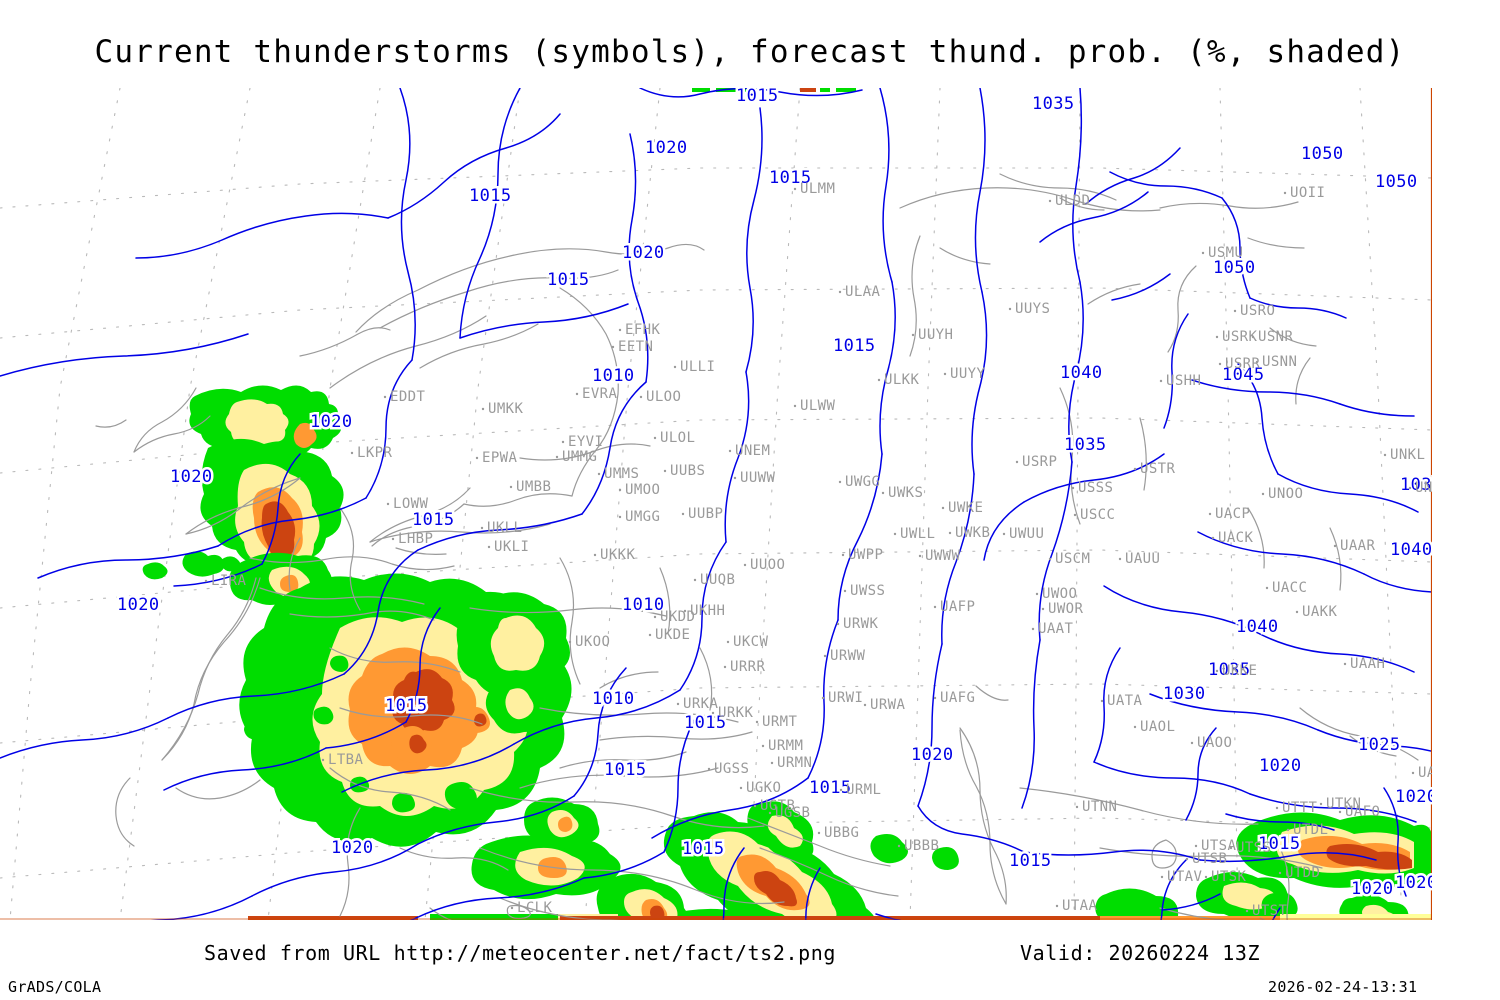 The height and width of the screenshot is (1000, 1500). What do you see at coordinates (592, 642) in the screenshot?
I see `station-id-label: UKOO` at bounding box center [592, 642].